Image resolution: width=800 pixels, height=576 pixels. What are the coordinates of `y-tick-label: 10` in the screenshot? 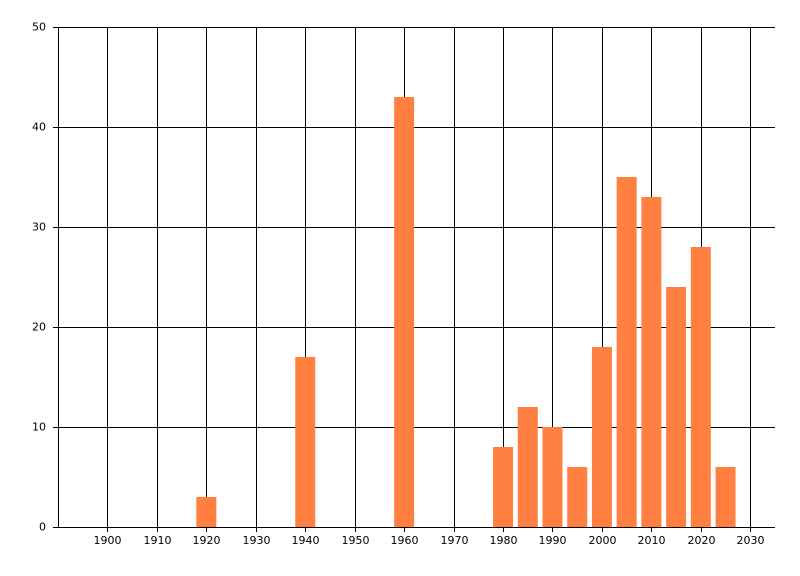 It's located at (39, 427).